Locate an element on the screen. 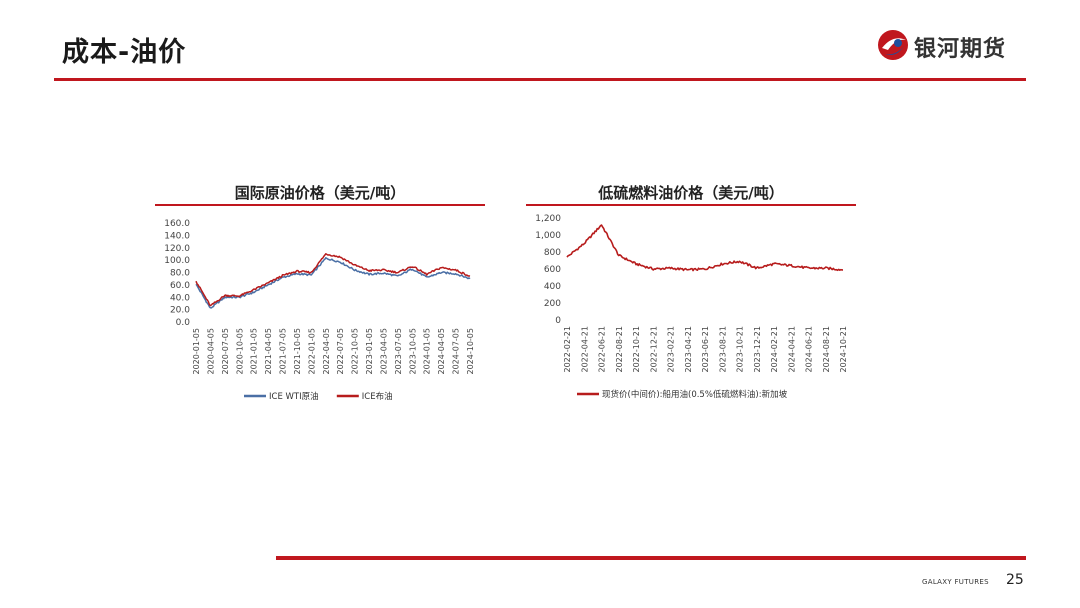 This screenshot has height=608, width=1080. y-tick-label: 0 is located at coordinates (558, 321).